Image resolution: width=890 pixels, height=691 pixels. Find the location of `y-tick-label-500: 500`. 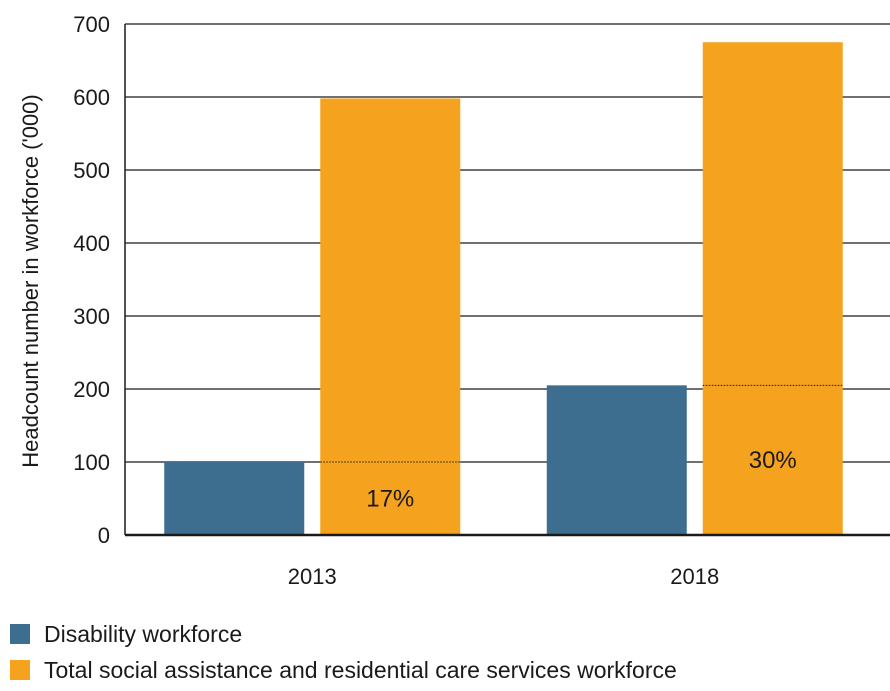

y-tick-label-500: 500 is located at coordinates (91, 170).